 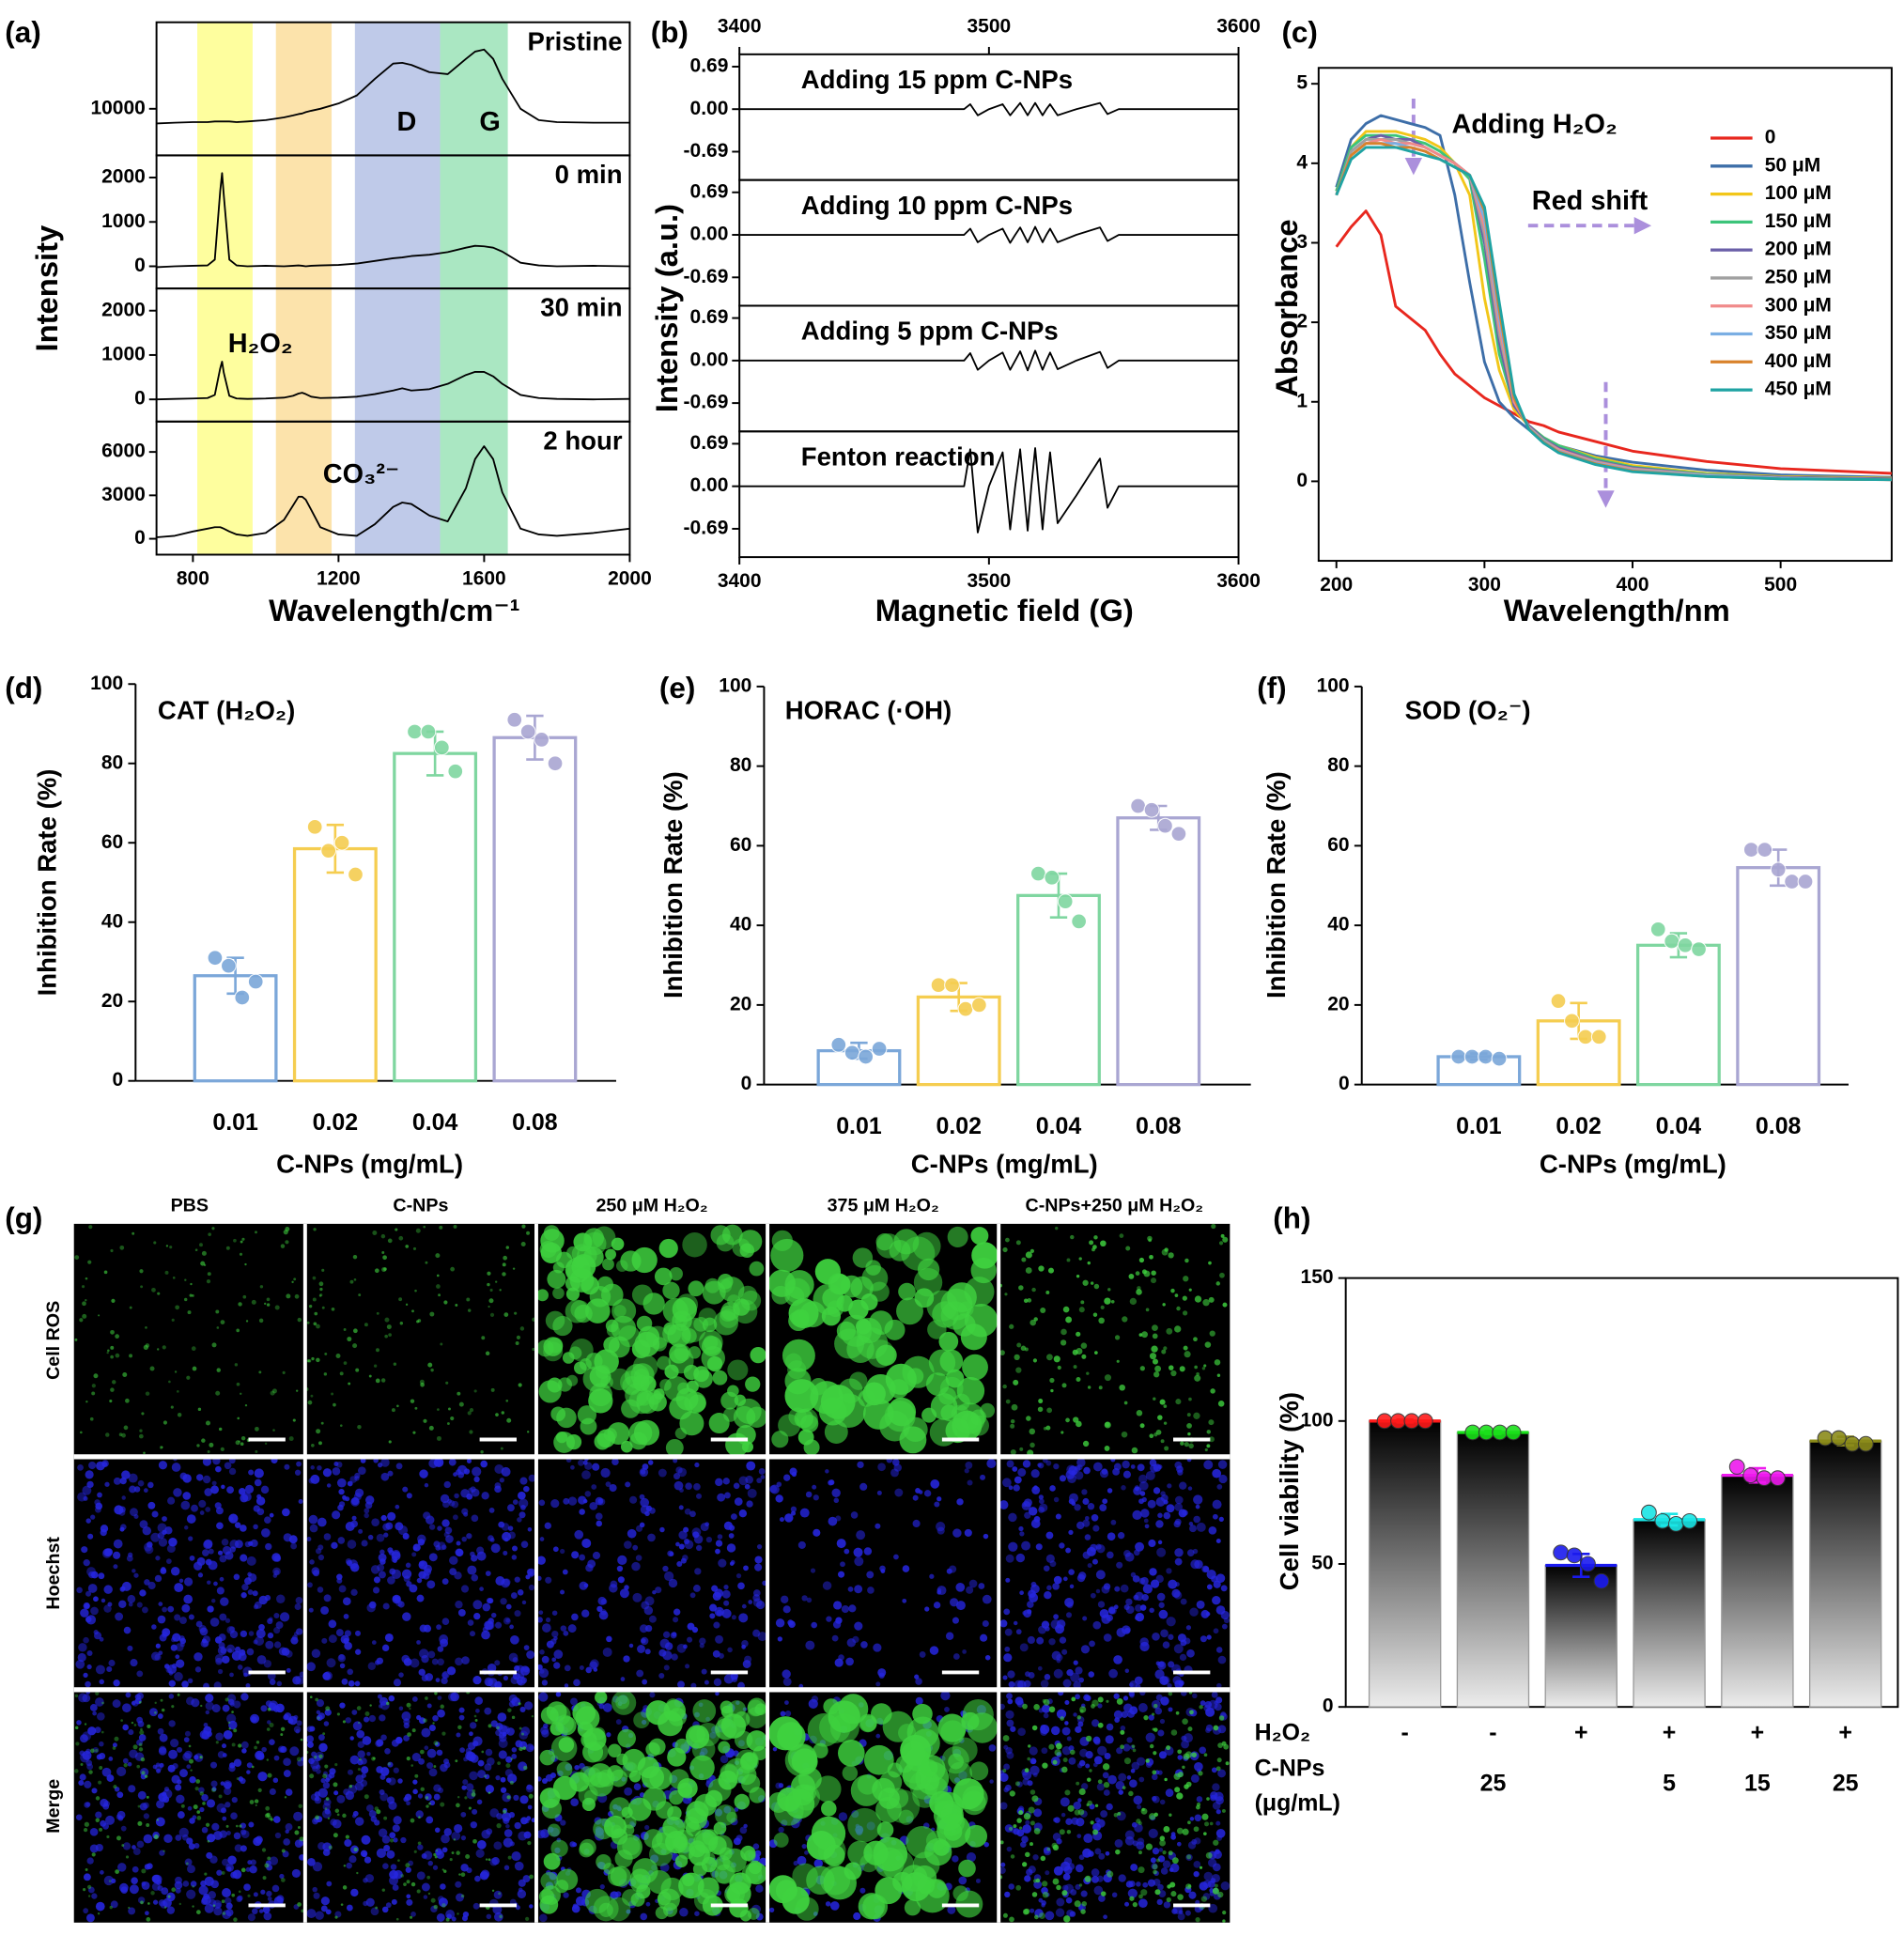 What do you see at coordinates (652, 1573) in the screenshot?
I see `micrograph` at bounding box center [652, 1573].